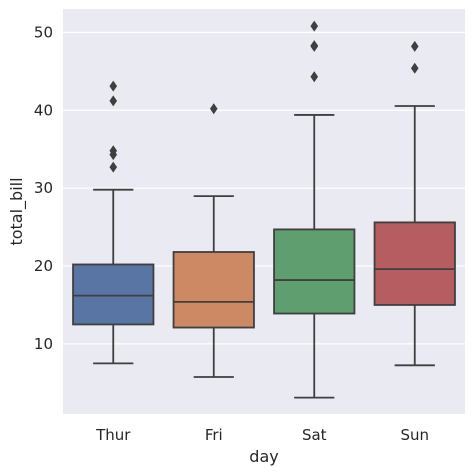  I want to click on x-axis-label: day, so click(263, 456).